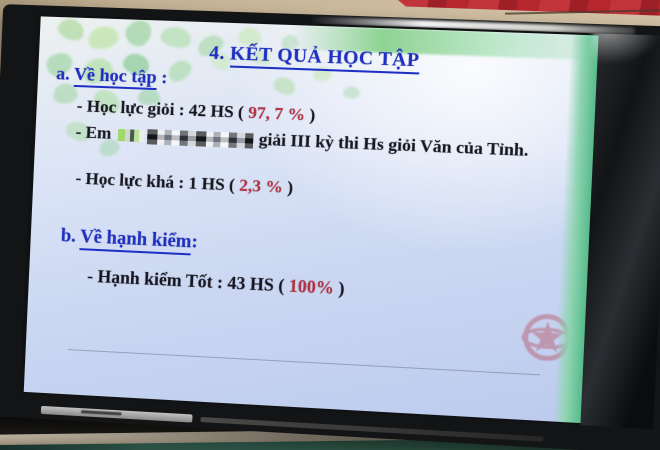  What do you see at coordinates (529, 8) in the screenshot?
I see `red-banner` at bounding box center [529, 8].